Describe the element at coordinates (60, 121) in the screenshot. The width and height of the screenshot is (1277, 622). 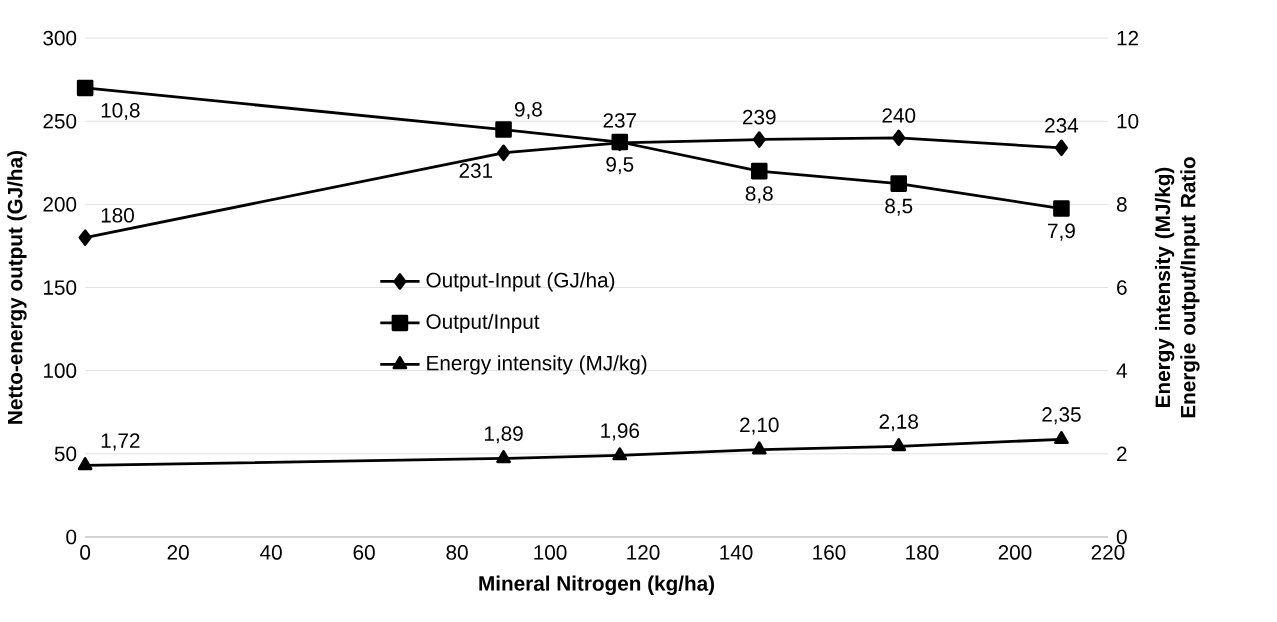
I see `y-tick-label: 250` at that location.